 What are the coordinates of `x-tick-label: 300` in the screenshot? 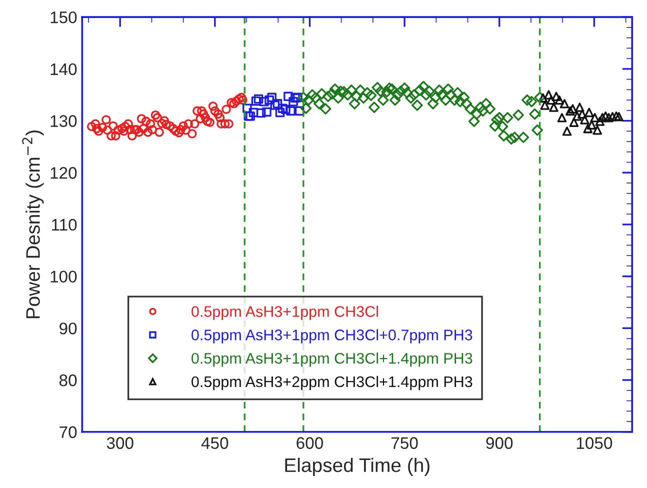 It's located at (120, 443).